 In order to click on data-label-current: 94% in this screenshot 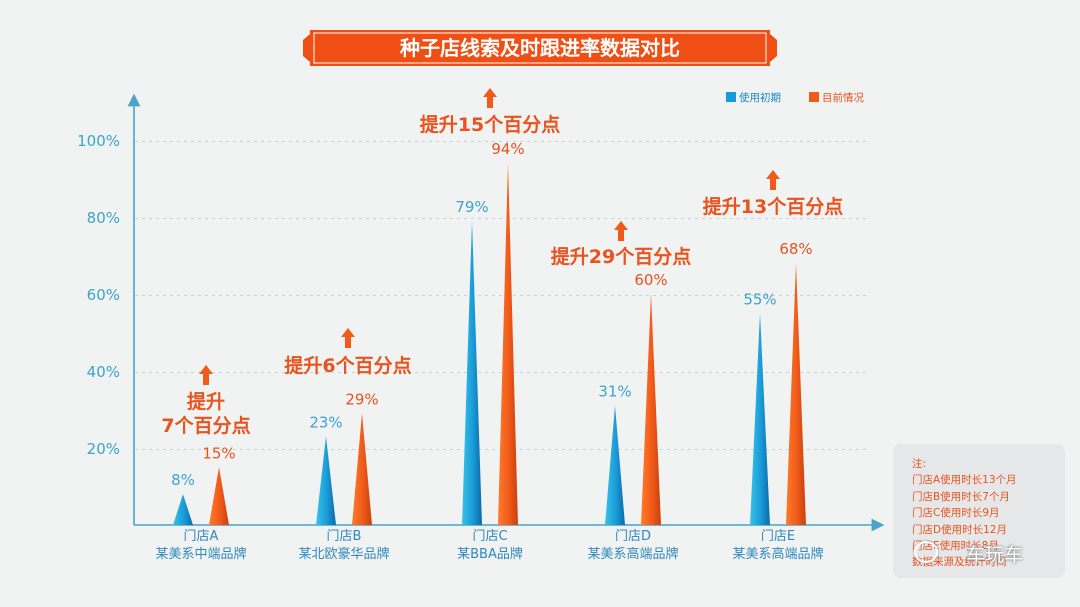, I will do `click(507, 149)`.